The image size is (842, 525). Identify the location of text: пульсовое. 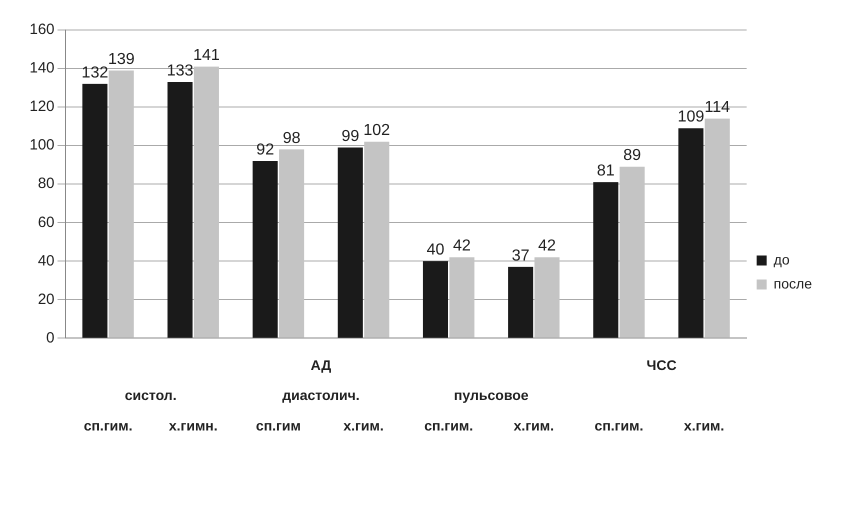
(491, 395).